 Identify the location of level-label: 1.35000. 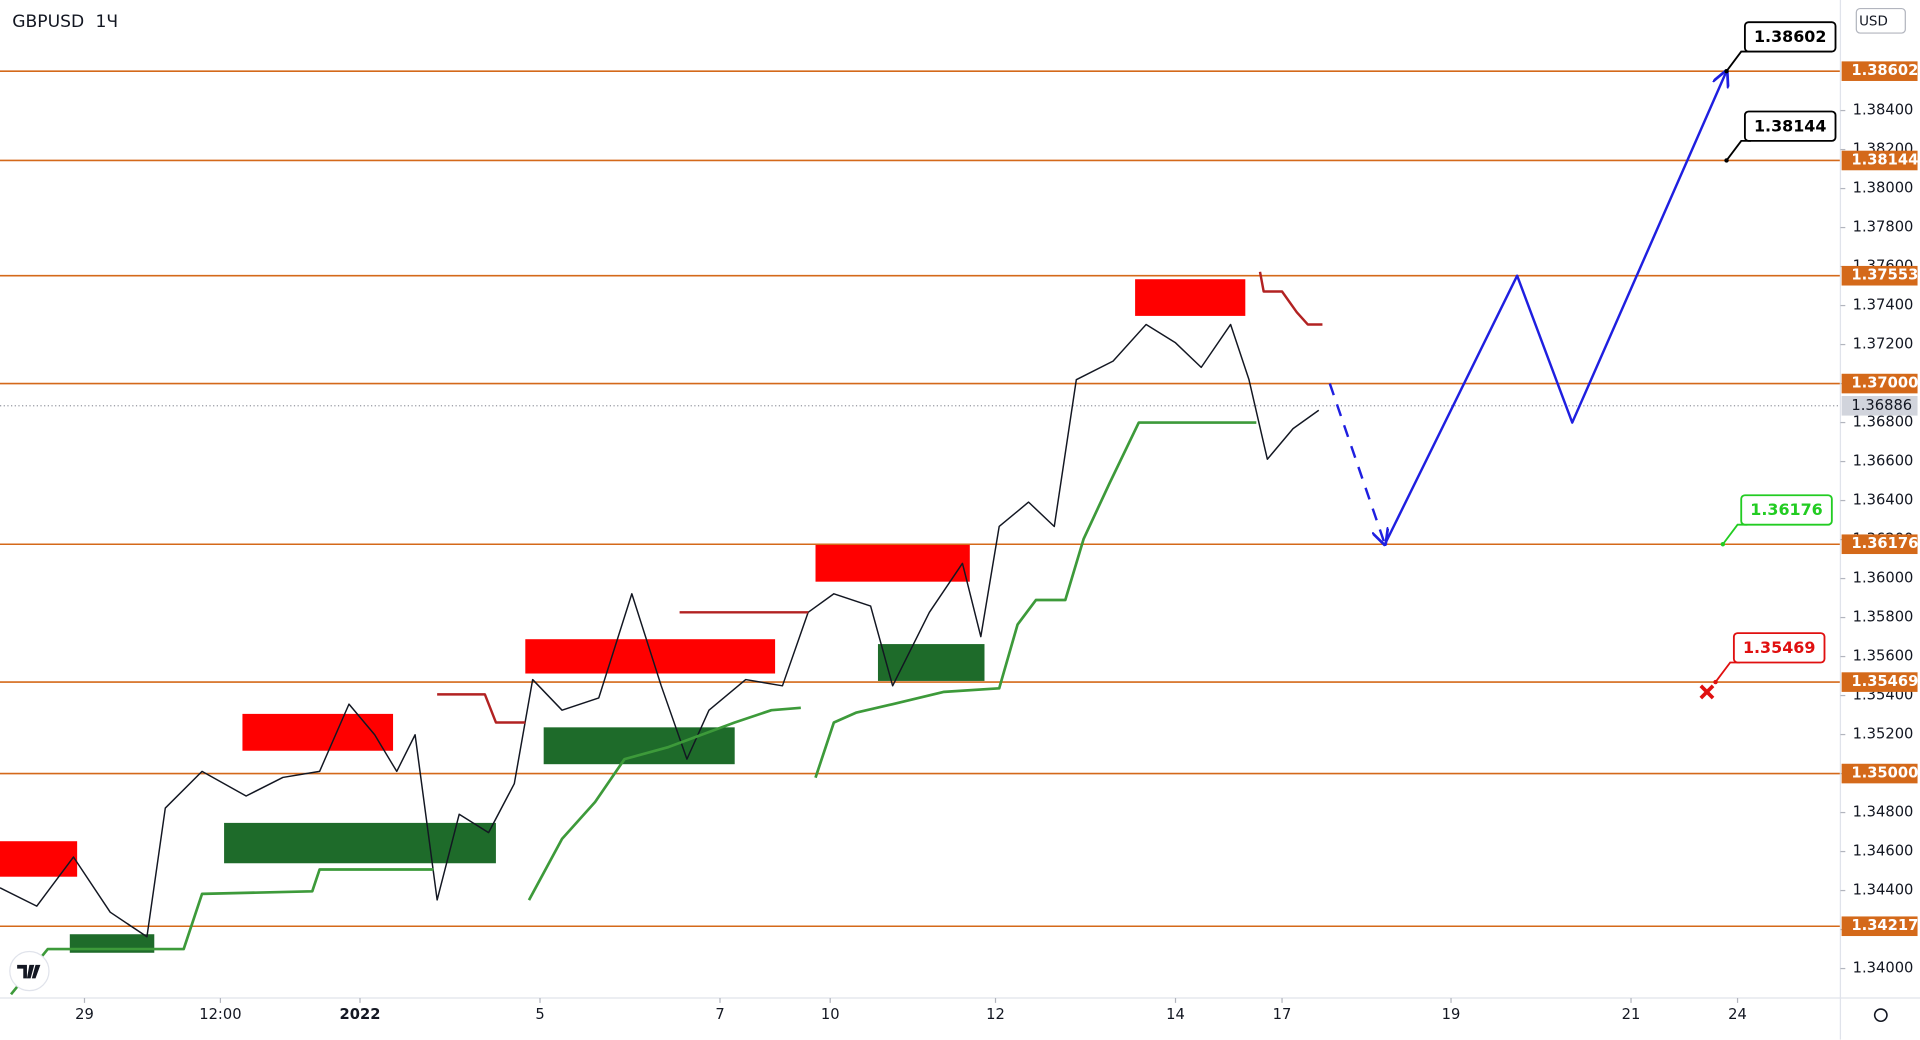
(1884, 773).